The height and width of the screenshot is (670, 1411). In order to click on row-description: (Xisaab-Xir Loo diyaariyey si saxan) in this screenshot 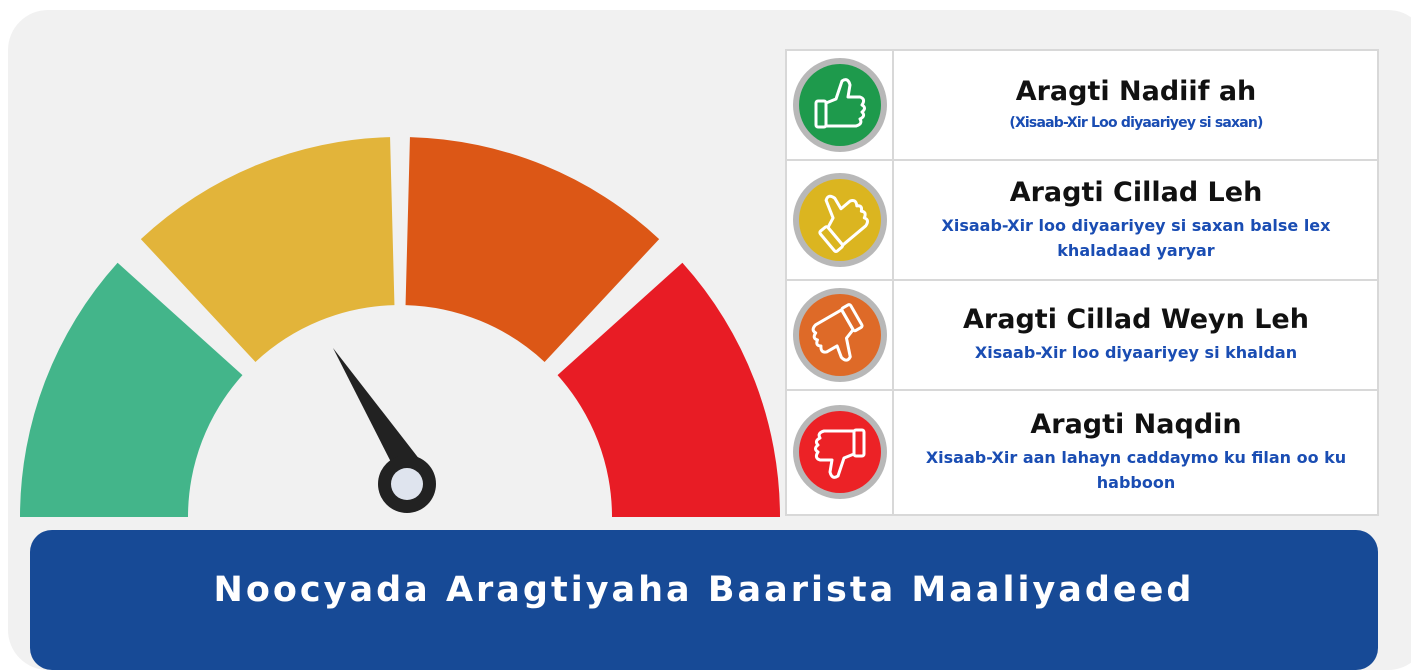, I will do `click(1136, 122)`.